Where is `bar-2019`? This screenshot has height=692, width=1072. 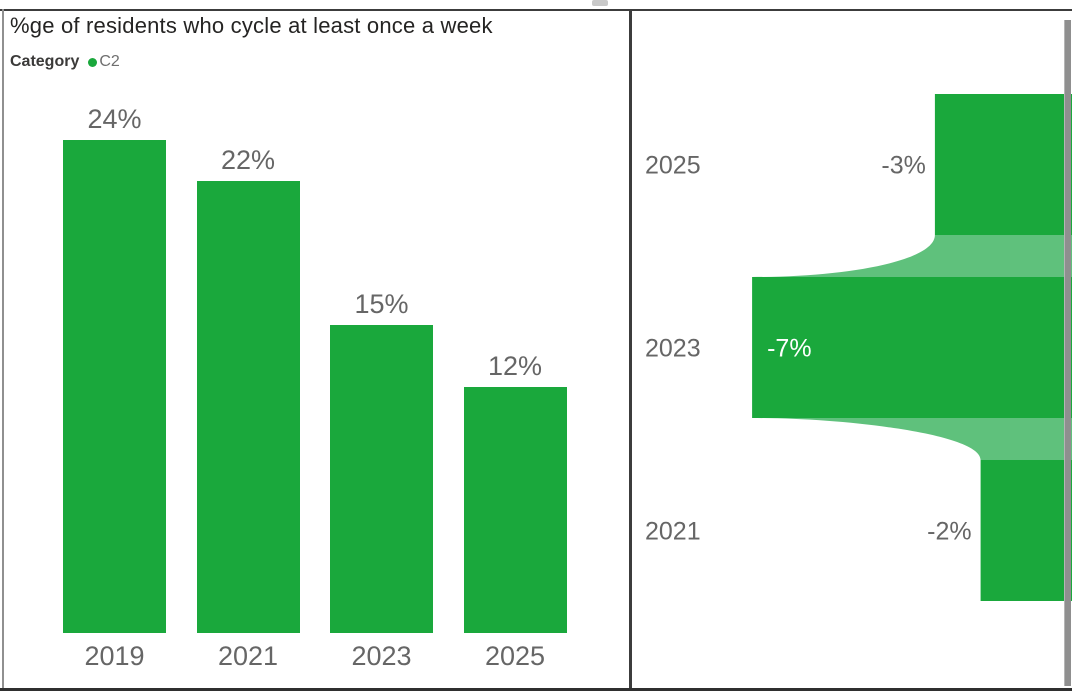
bar-2019 is located at coordinates (114, 386).